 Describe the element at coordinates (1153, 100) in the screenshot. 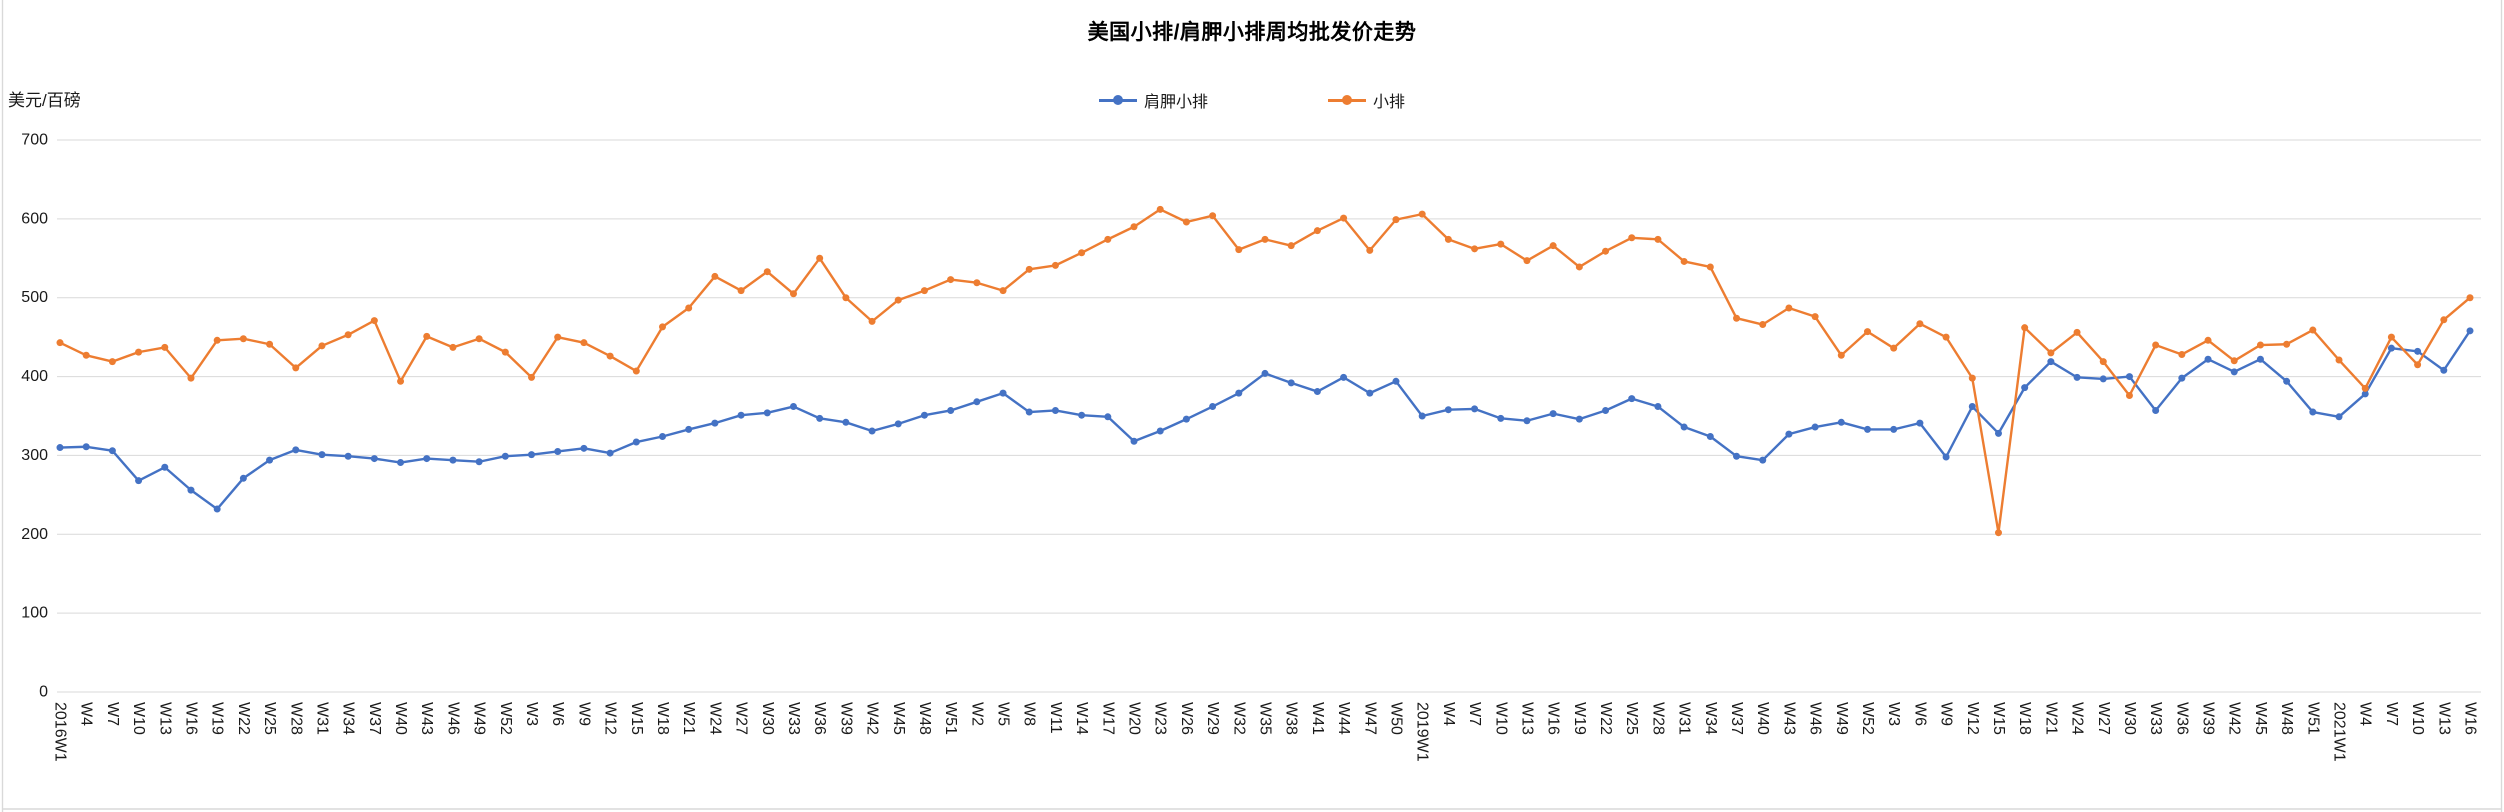

I see `legend-item-shoulder-rib: 肩胛小排` at that location.